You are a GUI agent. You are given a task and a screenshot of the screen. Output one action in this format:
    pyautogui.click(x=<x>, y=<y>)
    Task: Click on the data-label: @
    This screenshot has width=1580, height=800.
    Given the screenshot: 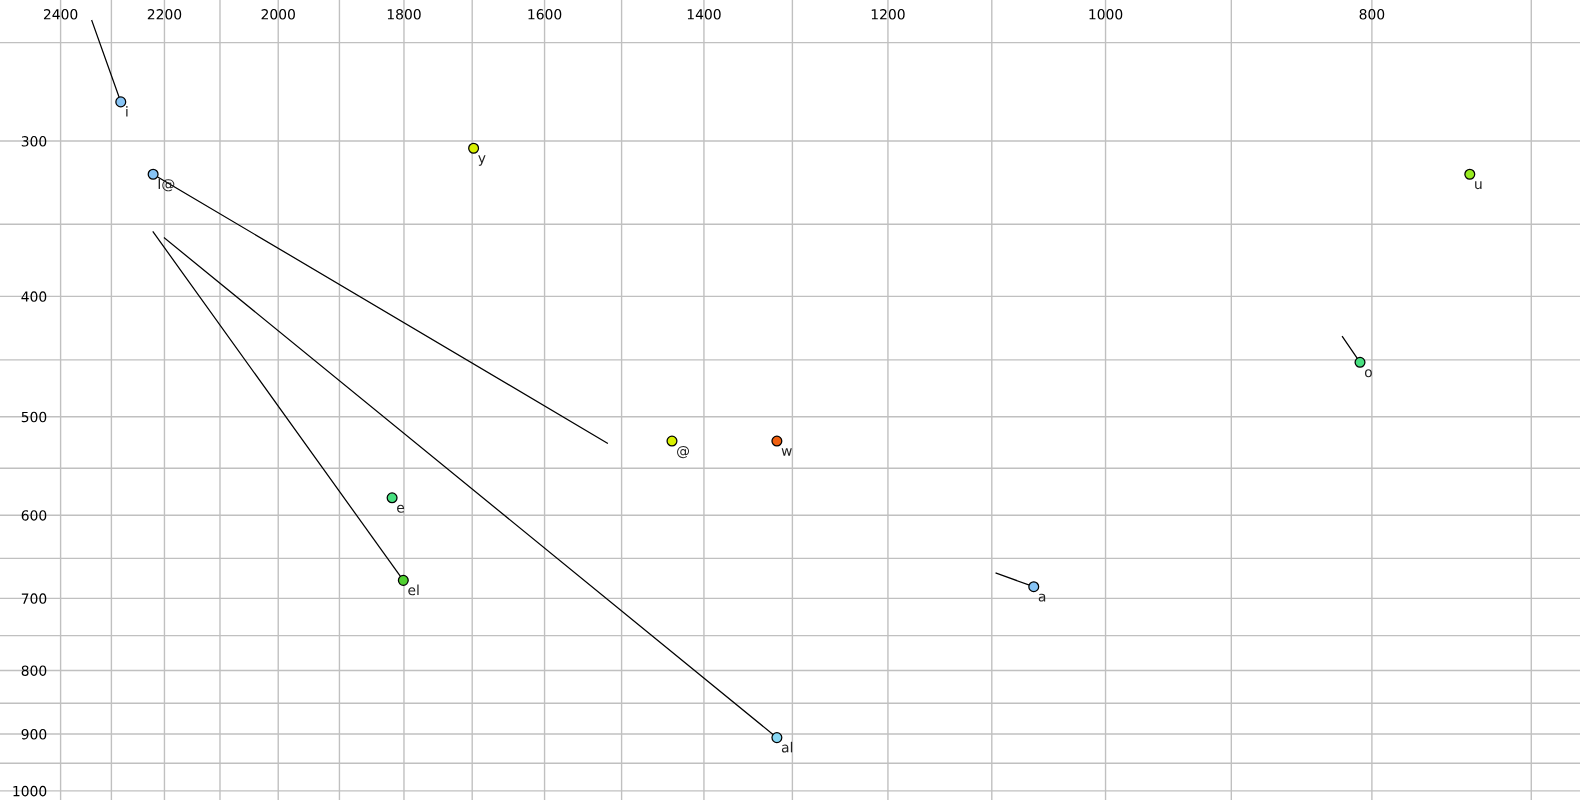 What is the action you would take?
    pyautogui.click(x=683, y=452)
    